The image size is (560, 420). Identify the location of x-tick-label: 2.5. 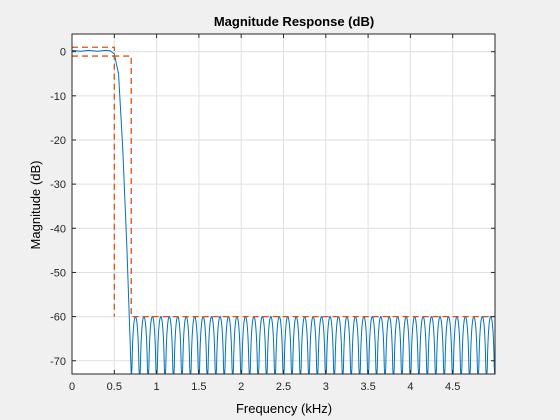
(283, 387).